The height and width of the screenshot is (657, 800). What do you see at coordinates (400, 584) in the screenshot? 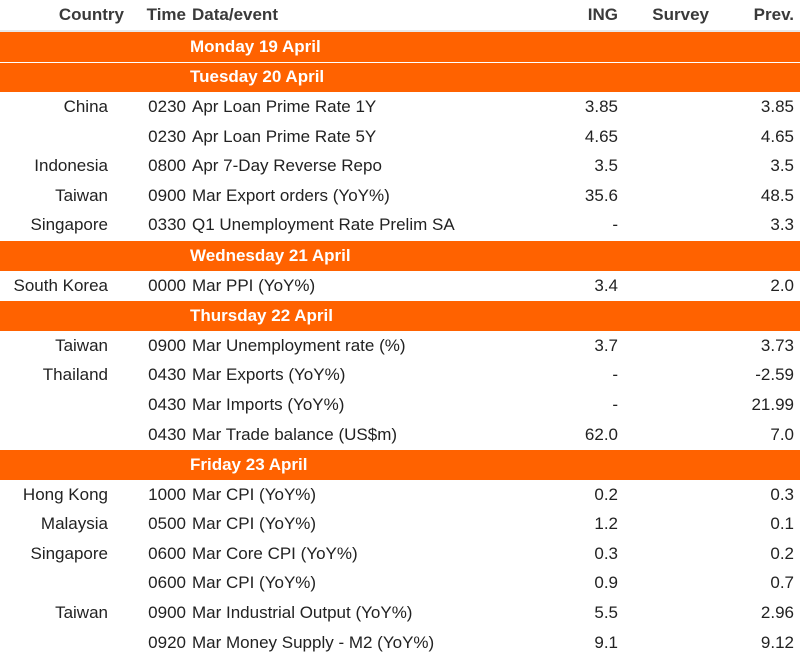
I see `table-row: 0600 Mar CPI (YoY%) 0.9 0.7` at bounding box center [400, 584].